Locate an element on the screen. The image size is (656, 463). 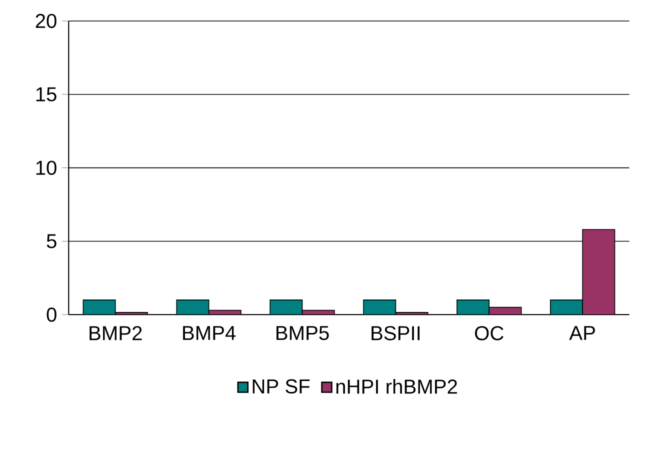
legend-label: nHPI rhBMP2 is located at coordinates (396, 386).